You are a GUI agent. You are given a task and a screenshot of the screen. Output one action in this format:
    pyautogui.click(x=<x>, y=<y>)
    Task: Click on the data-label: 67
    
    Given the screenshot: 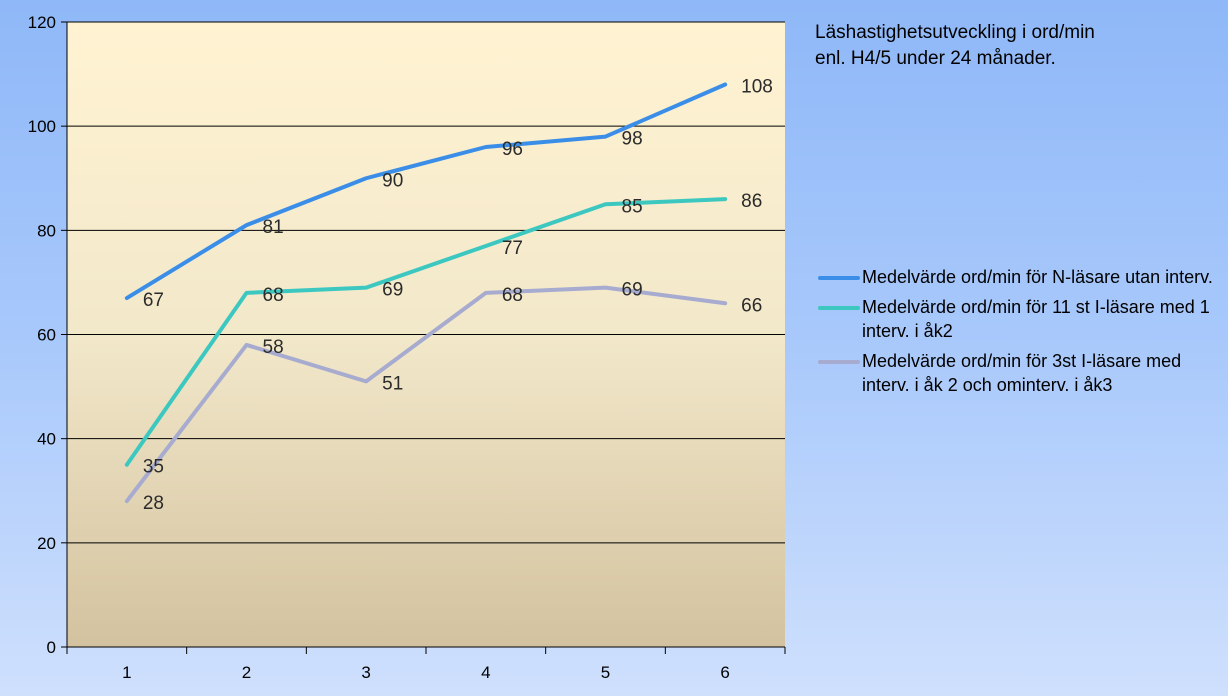 What is the action you would take?
    pyautogui.click(x=153, y=300)
    